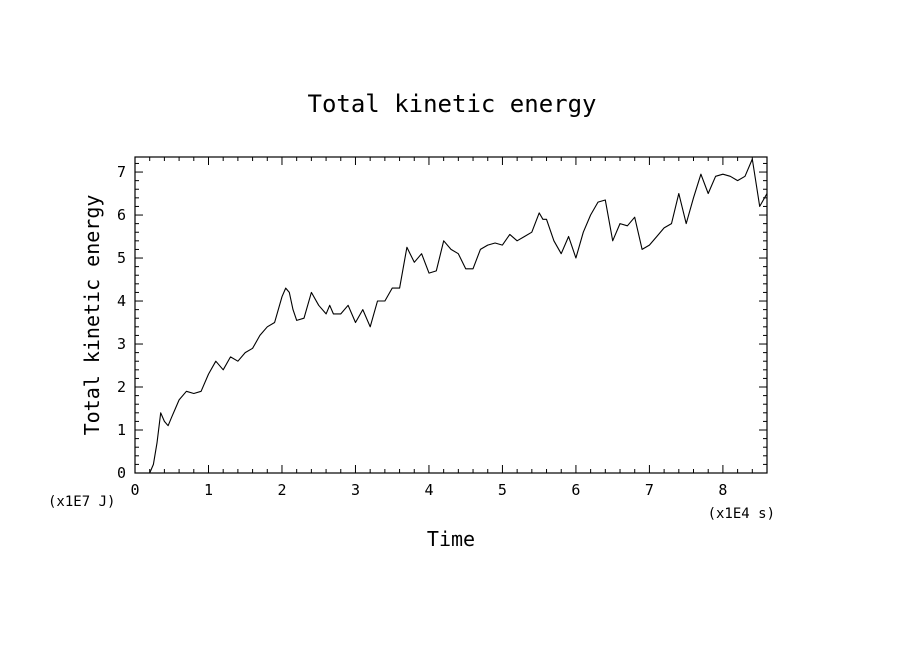 The height and width of the screenshot is (654, 904). I want to click on x-unit-label: (x1E4 s), so click(741, 514).